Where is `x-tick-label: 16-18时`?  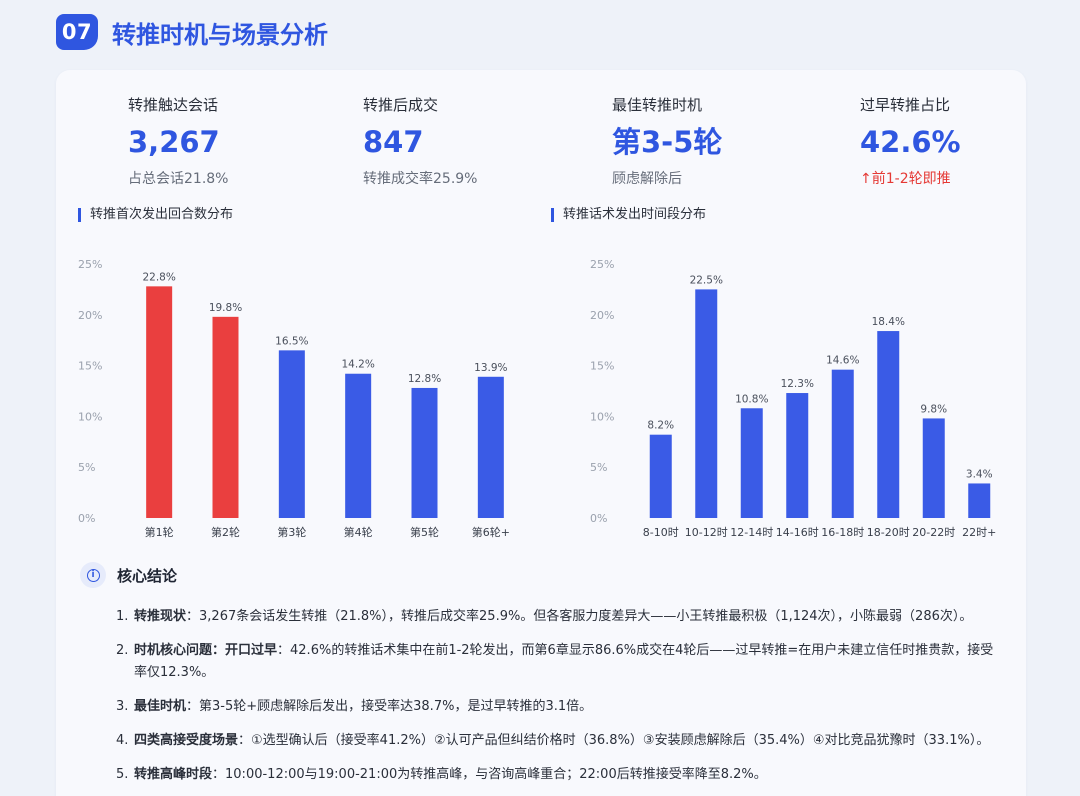 x-tick-label: 16-18时 is located at coordinates (842, 532).